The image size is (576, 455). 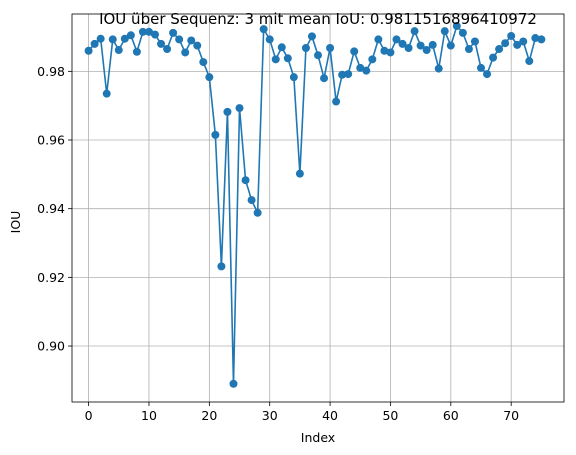 What do you see at coordinates (270, 415) in the screenshot?
I see `x-tick-label: 30` at bounding box center [270, 415].